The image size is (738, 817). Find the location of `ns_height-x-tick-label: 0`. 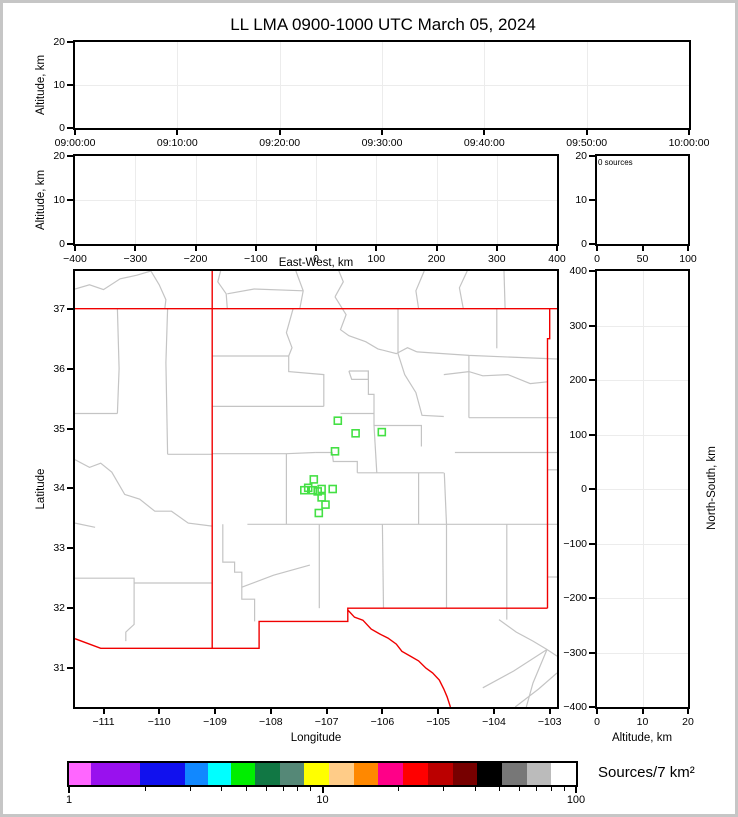

ns_height-x-tick-label: 0 is located at coordinates (597, 722).